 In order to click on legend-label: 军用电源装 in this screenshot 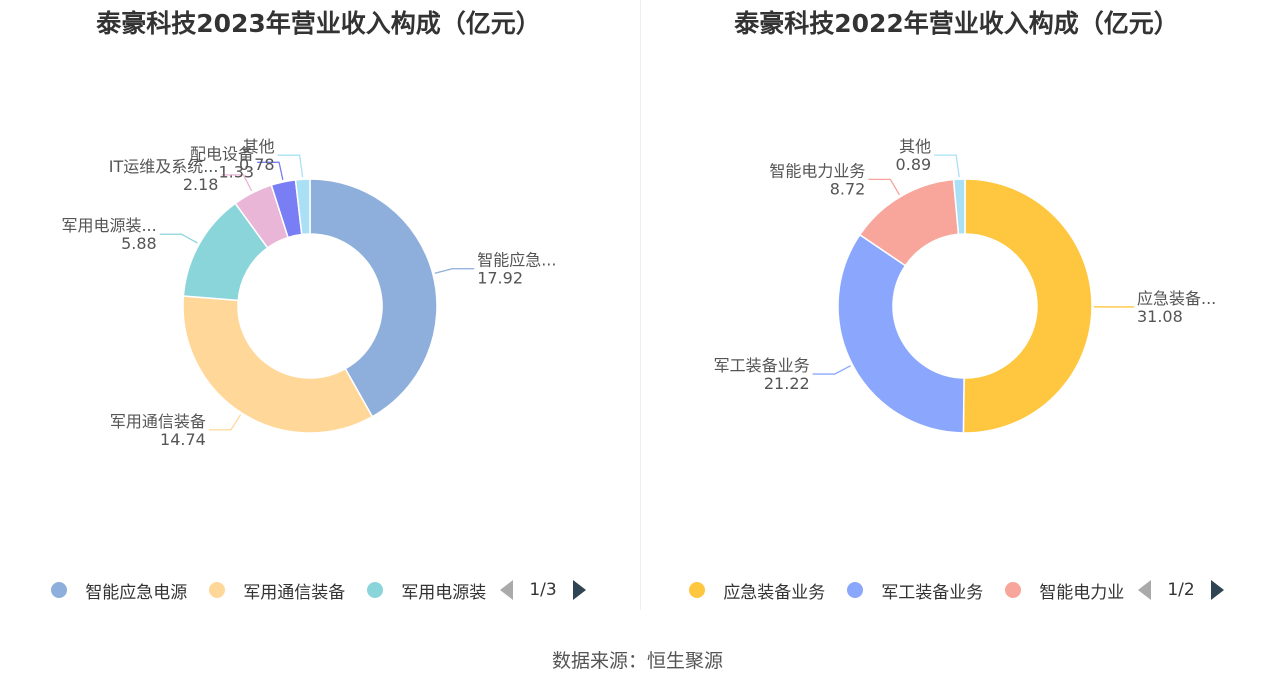, I will do `click(444, 592)`.